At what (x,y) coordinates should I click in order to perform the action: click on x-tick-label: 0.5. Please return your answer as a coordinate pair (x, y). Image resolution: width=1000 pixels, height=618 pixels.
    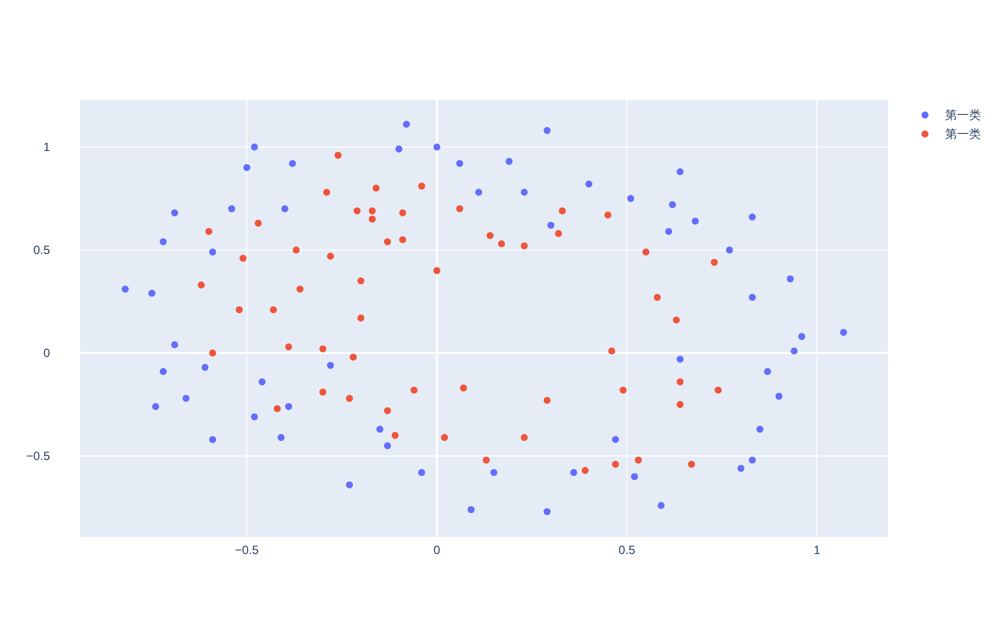
    Looking at the image, I should click on (627, 550).